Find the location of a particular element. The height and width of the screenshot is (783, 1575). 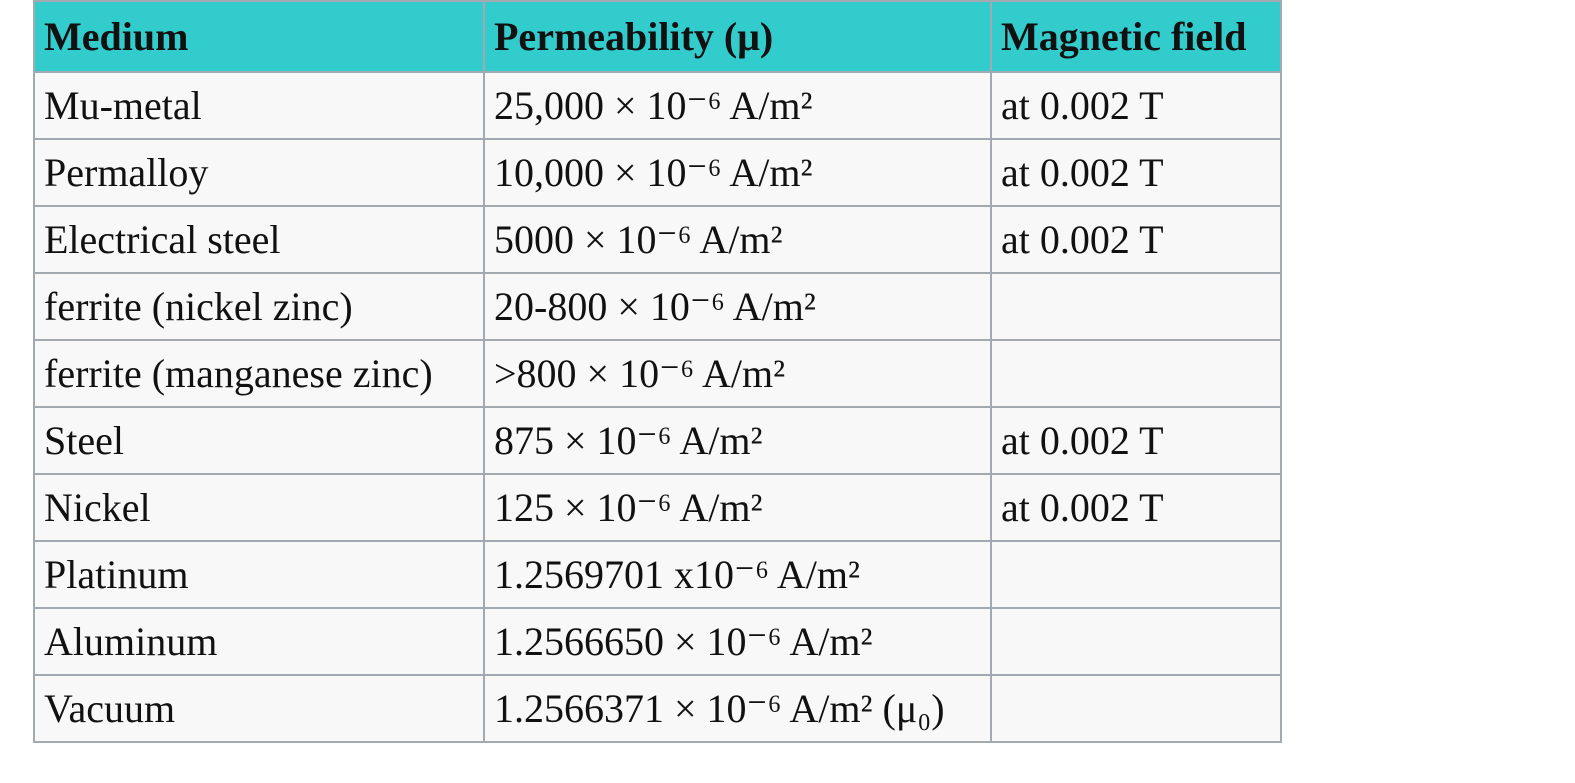

table-cell: 125 × 10⁻⁶ A/m² is located at coordinates (737, 507).